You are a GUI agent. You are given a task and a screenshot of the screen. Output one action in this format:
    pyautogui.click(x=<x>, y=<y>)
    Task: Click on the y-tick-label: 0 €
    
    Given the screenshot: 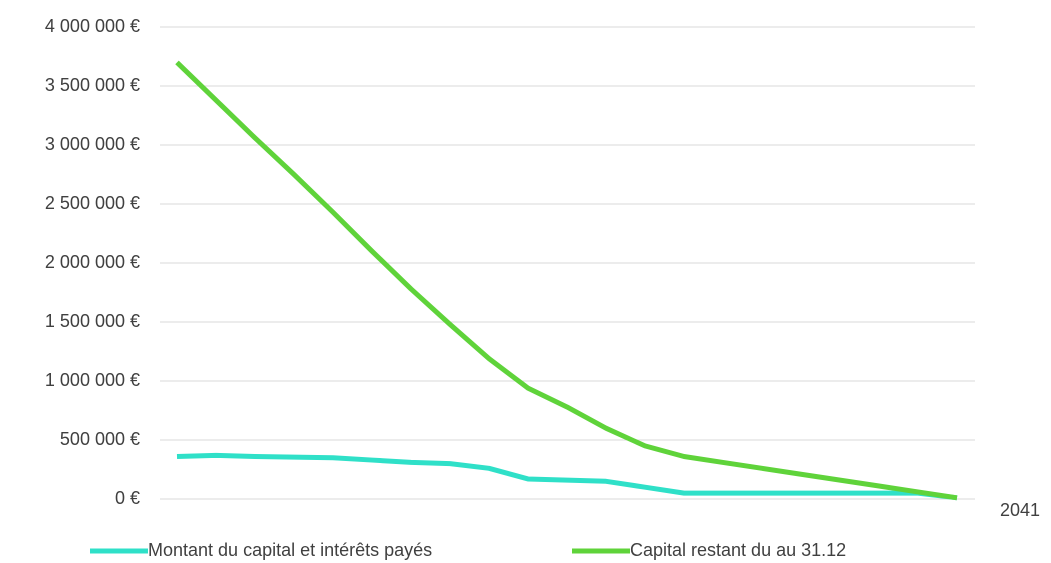 What is the action you would take?
    pyautogui.click(x=127, y=498)
    